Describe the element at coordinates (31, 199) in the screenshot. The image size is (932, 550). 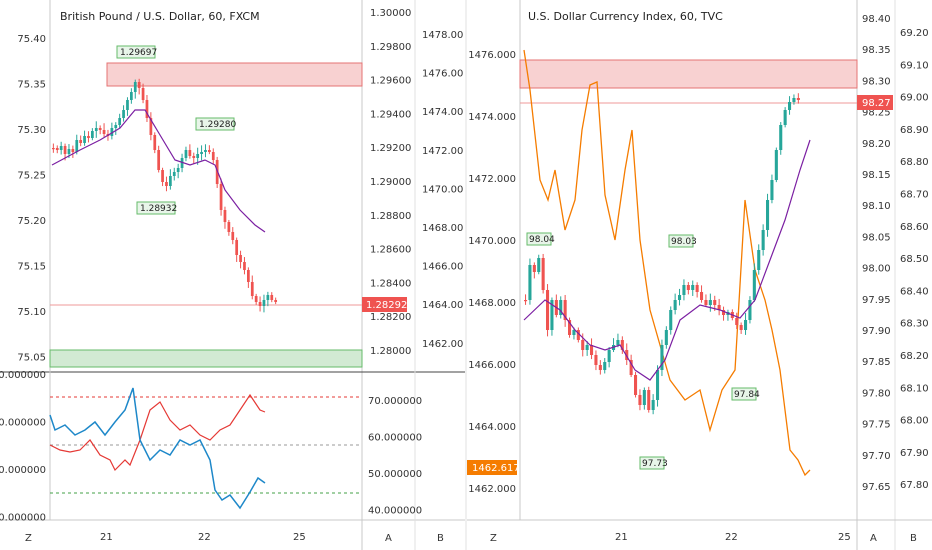
I see `left-left-axis: 75.40 75.35 75.30 75.25 75.20 75.15 75.10 75.05` at that location.